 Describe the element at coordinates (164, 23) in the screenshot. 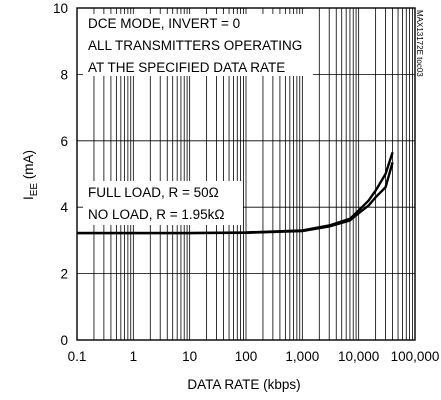

I see `conditions-annotation-line-1: DCE MODE, INVERT = 0` at that location.